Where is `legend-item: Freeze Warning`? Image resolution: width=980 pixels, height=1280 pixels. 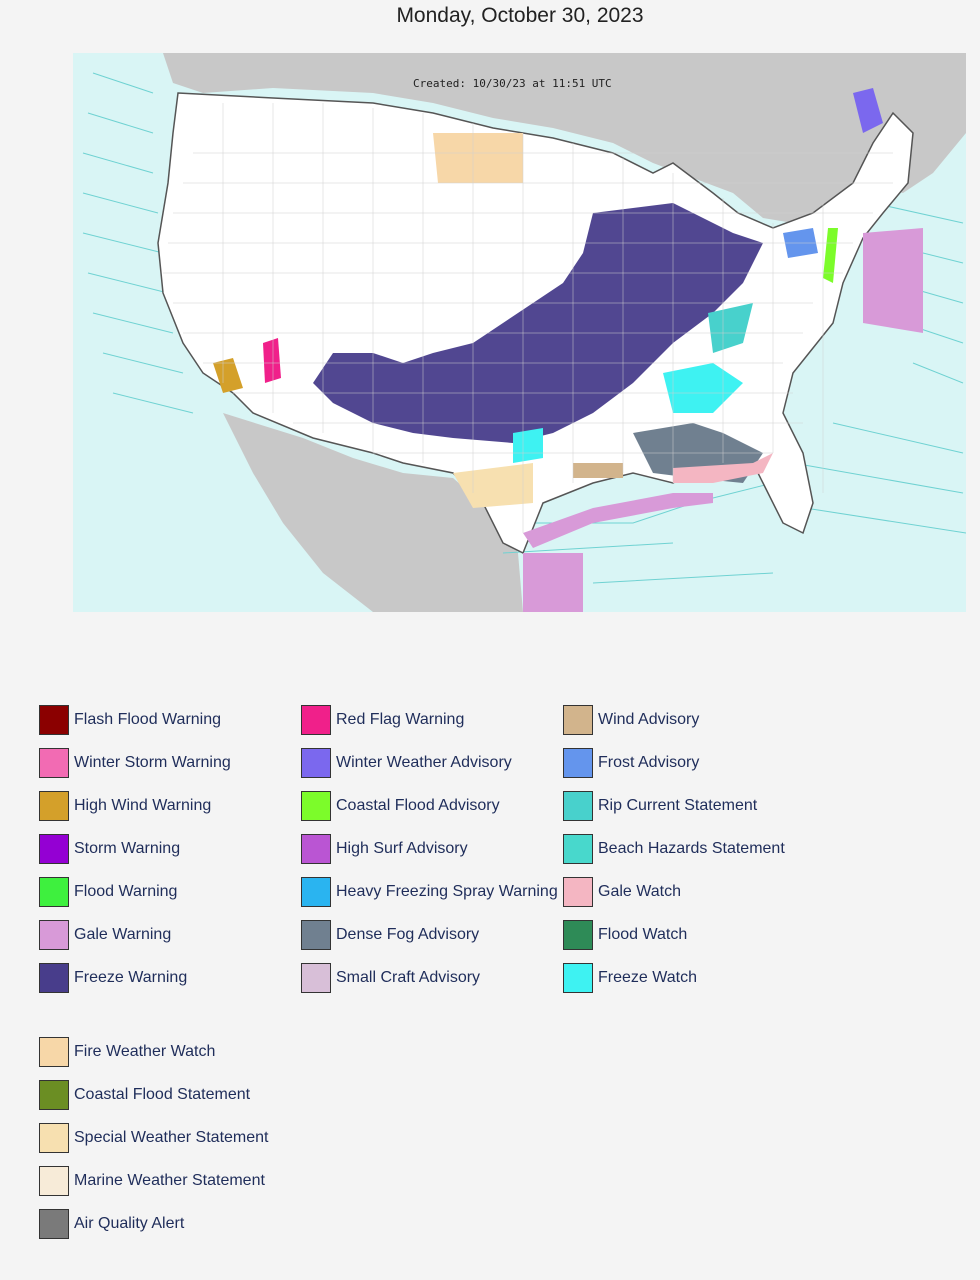
legend-item: Freeze Warning is located at coordinates (113, 978).